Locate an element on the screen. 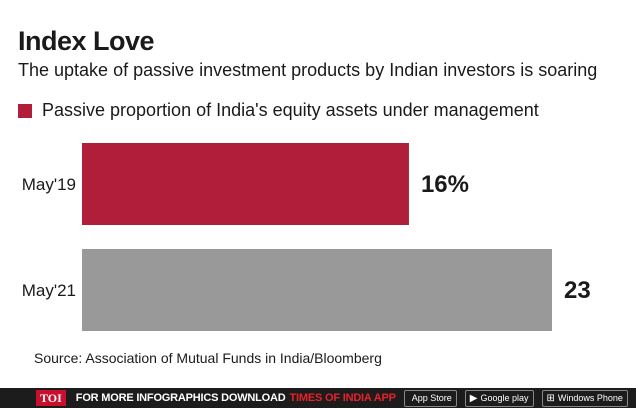 This screenshot has height=408, width=636. app-store-badge: App Store is located at coordinates (430, 398).